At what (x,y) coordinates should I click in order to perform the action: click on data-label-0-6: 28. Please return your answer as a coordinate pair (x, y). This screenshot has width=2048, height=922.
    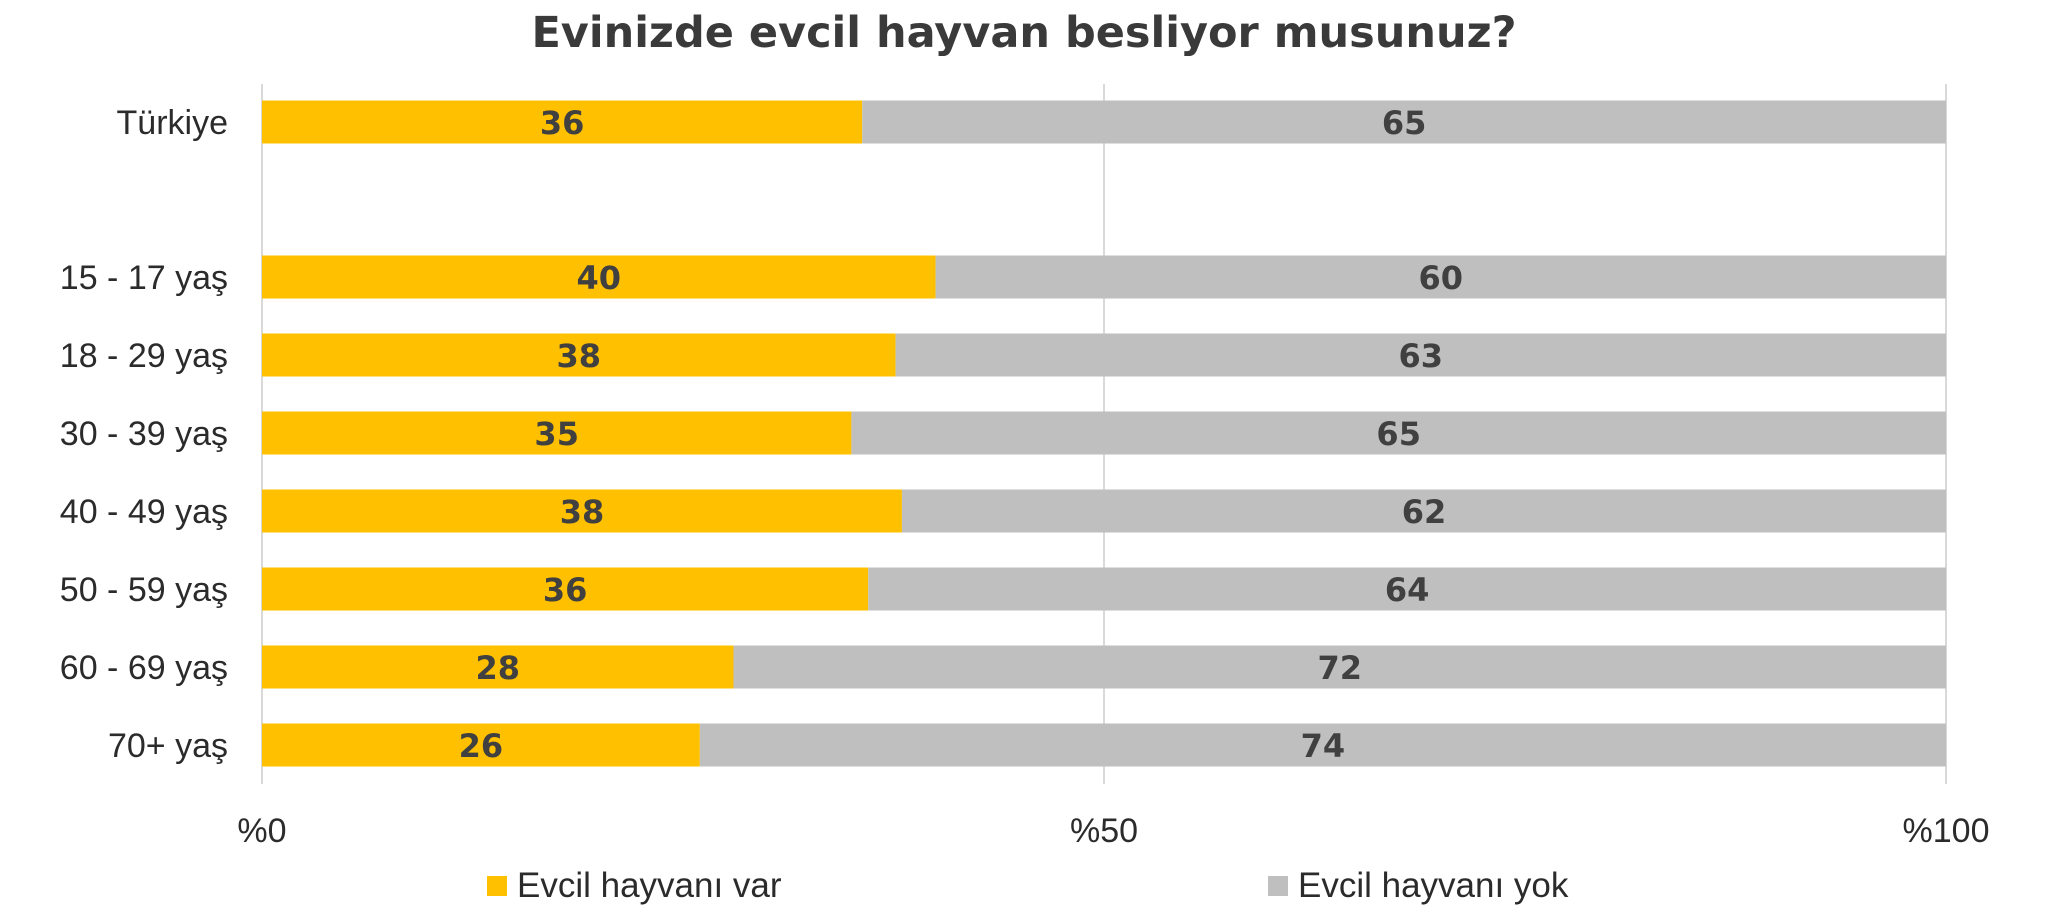
    Looking at the image, I should click on (497, 668).